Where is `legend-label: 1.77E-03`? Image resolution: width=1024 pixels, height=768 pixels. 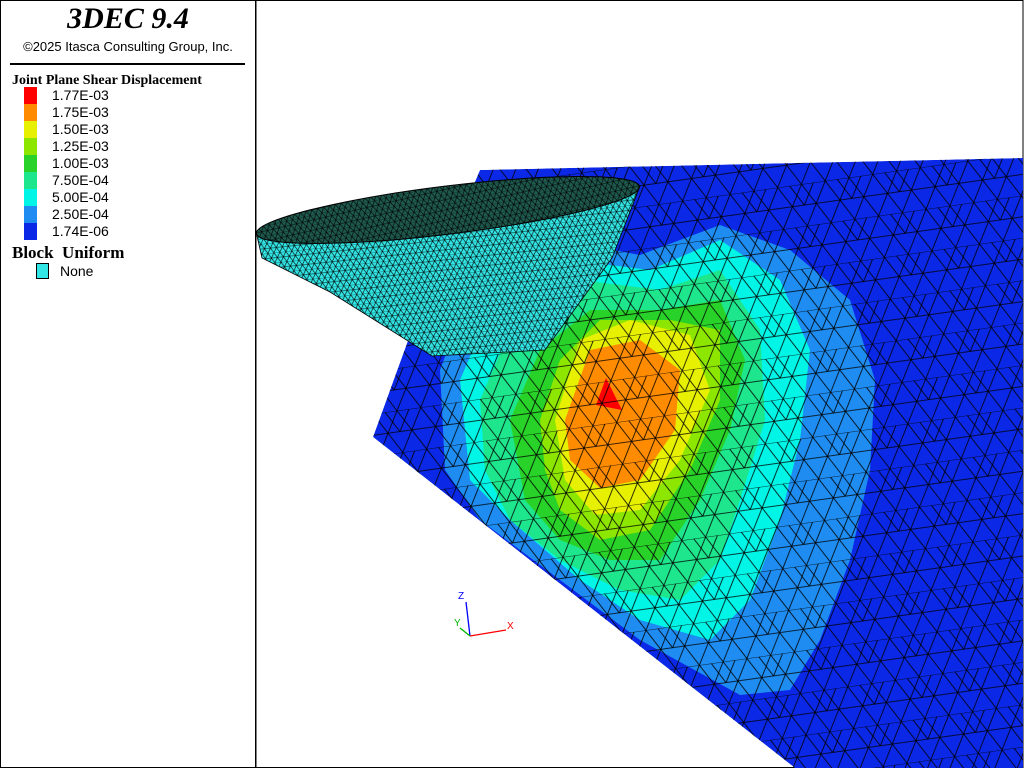 legend-label: 1.77E-03 is located at coordinates (80, 95).